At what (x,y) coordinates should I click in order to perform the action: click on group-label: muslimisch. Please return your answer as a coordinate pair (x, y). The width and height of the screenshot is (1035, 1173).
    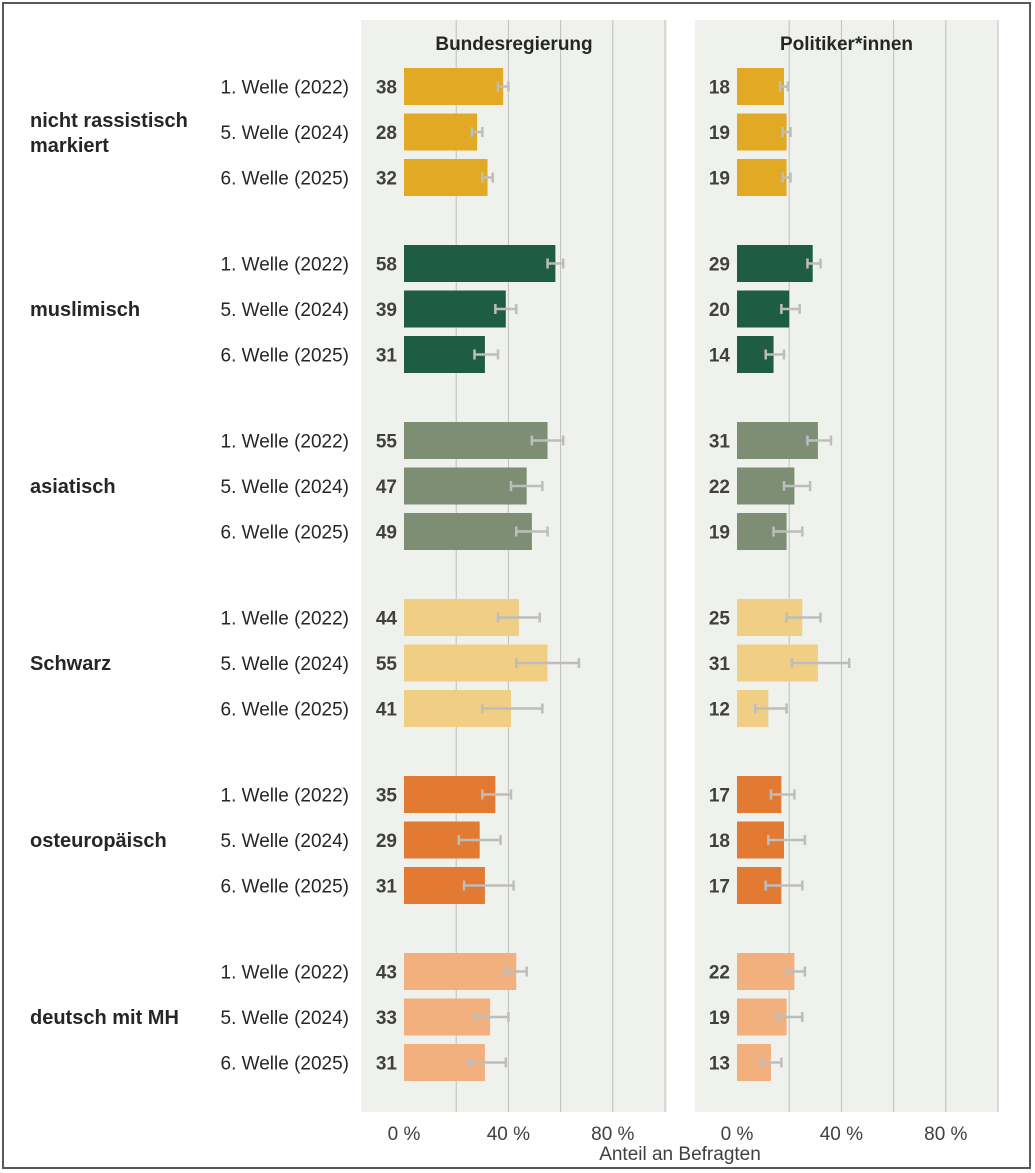
    Looking at the image, I should click on (85, 310).